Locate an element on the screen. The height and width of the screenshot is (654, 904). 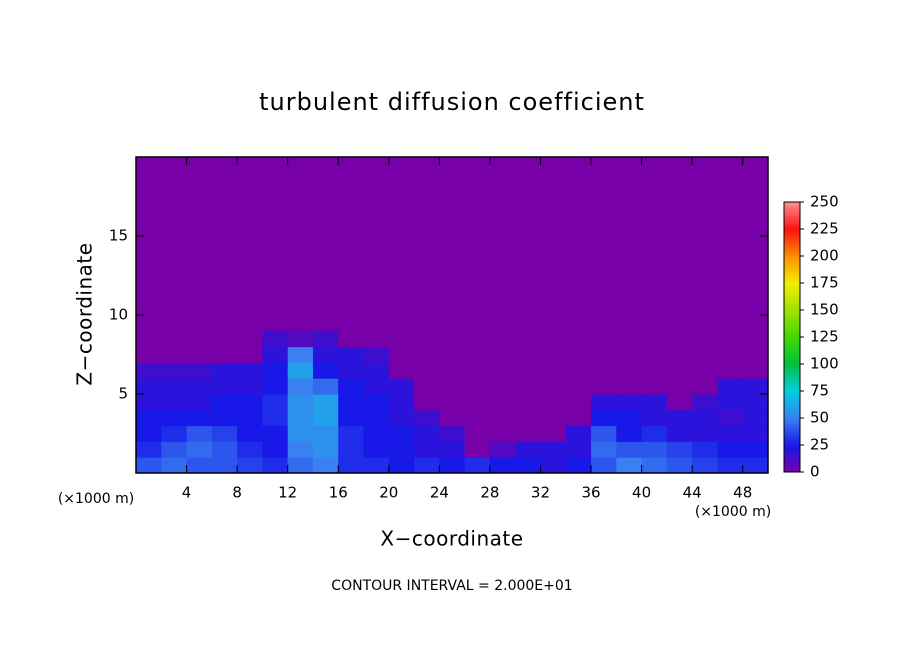
colorbar-tick-label: 50 is located at coordinates (819, 418).